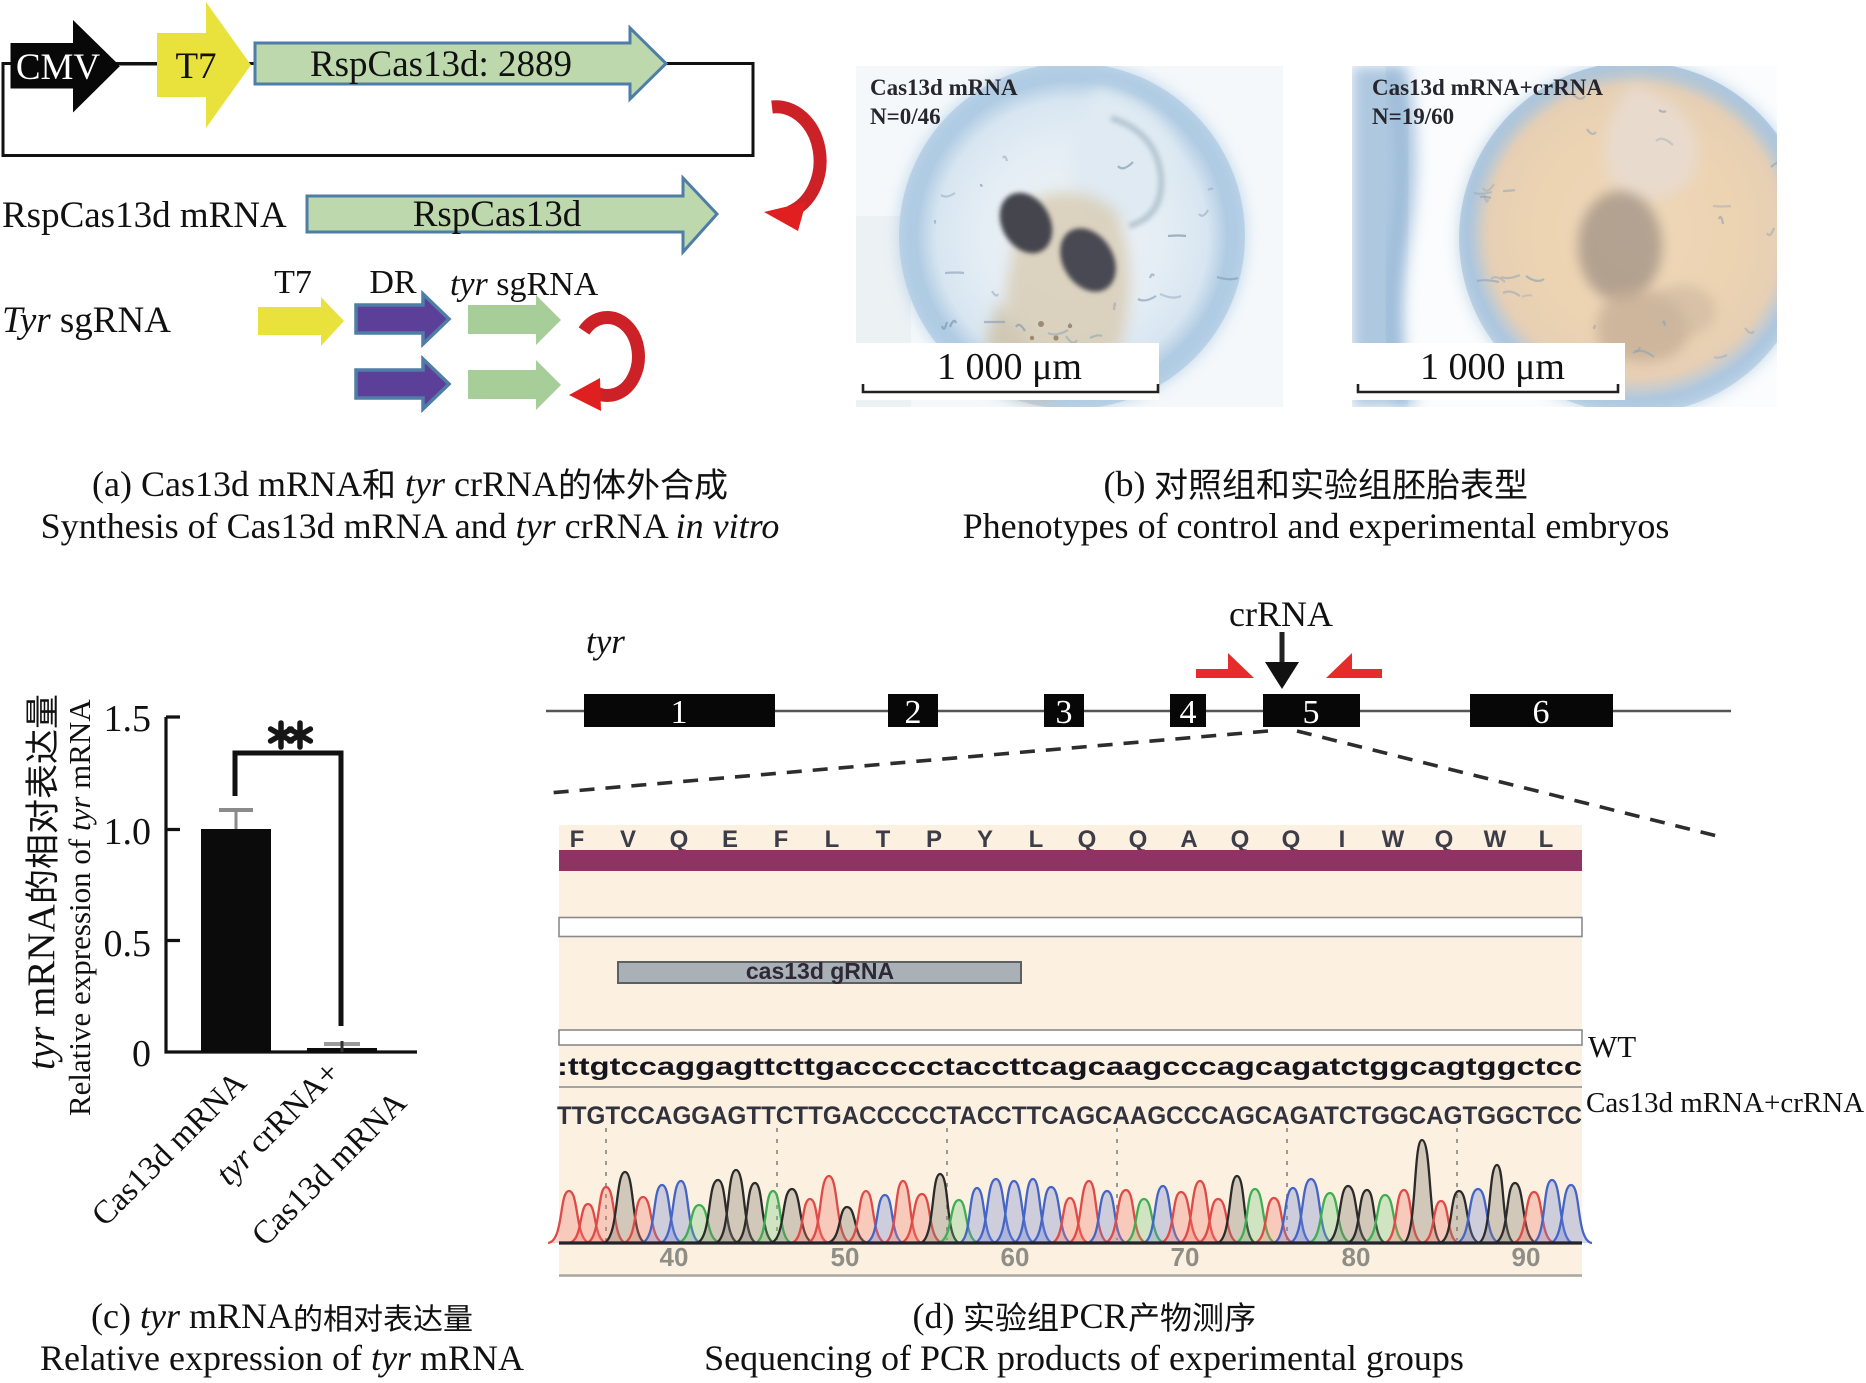 The width and height of the screenshot is (1866, 1383). Describe the element at coordinates (1015, 1257) in the screenshot. I see `svg-text: 60` at that location.